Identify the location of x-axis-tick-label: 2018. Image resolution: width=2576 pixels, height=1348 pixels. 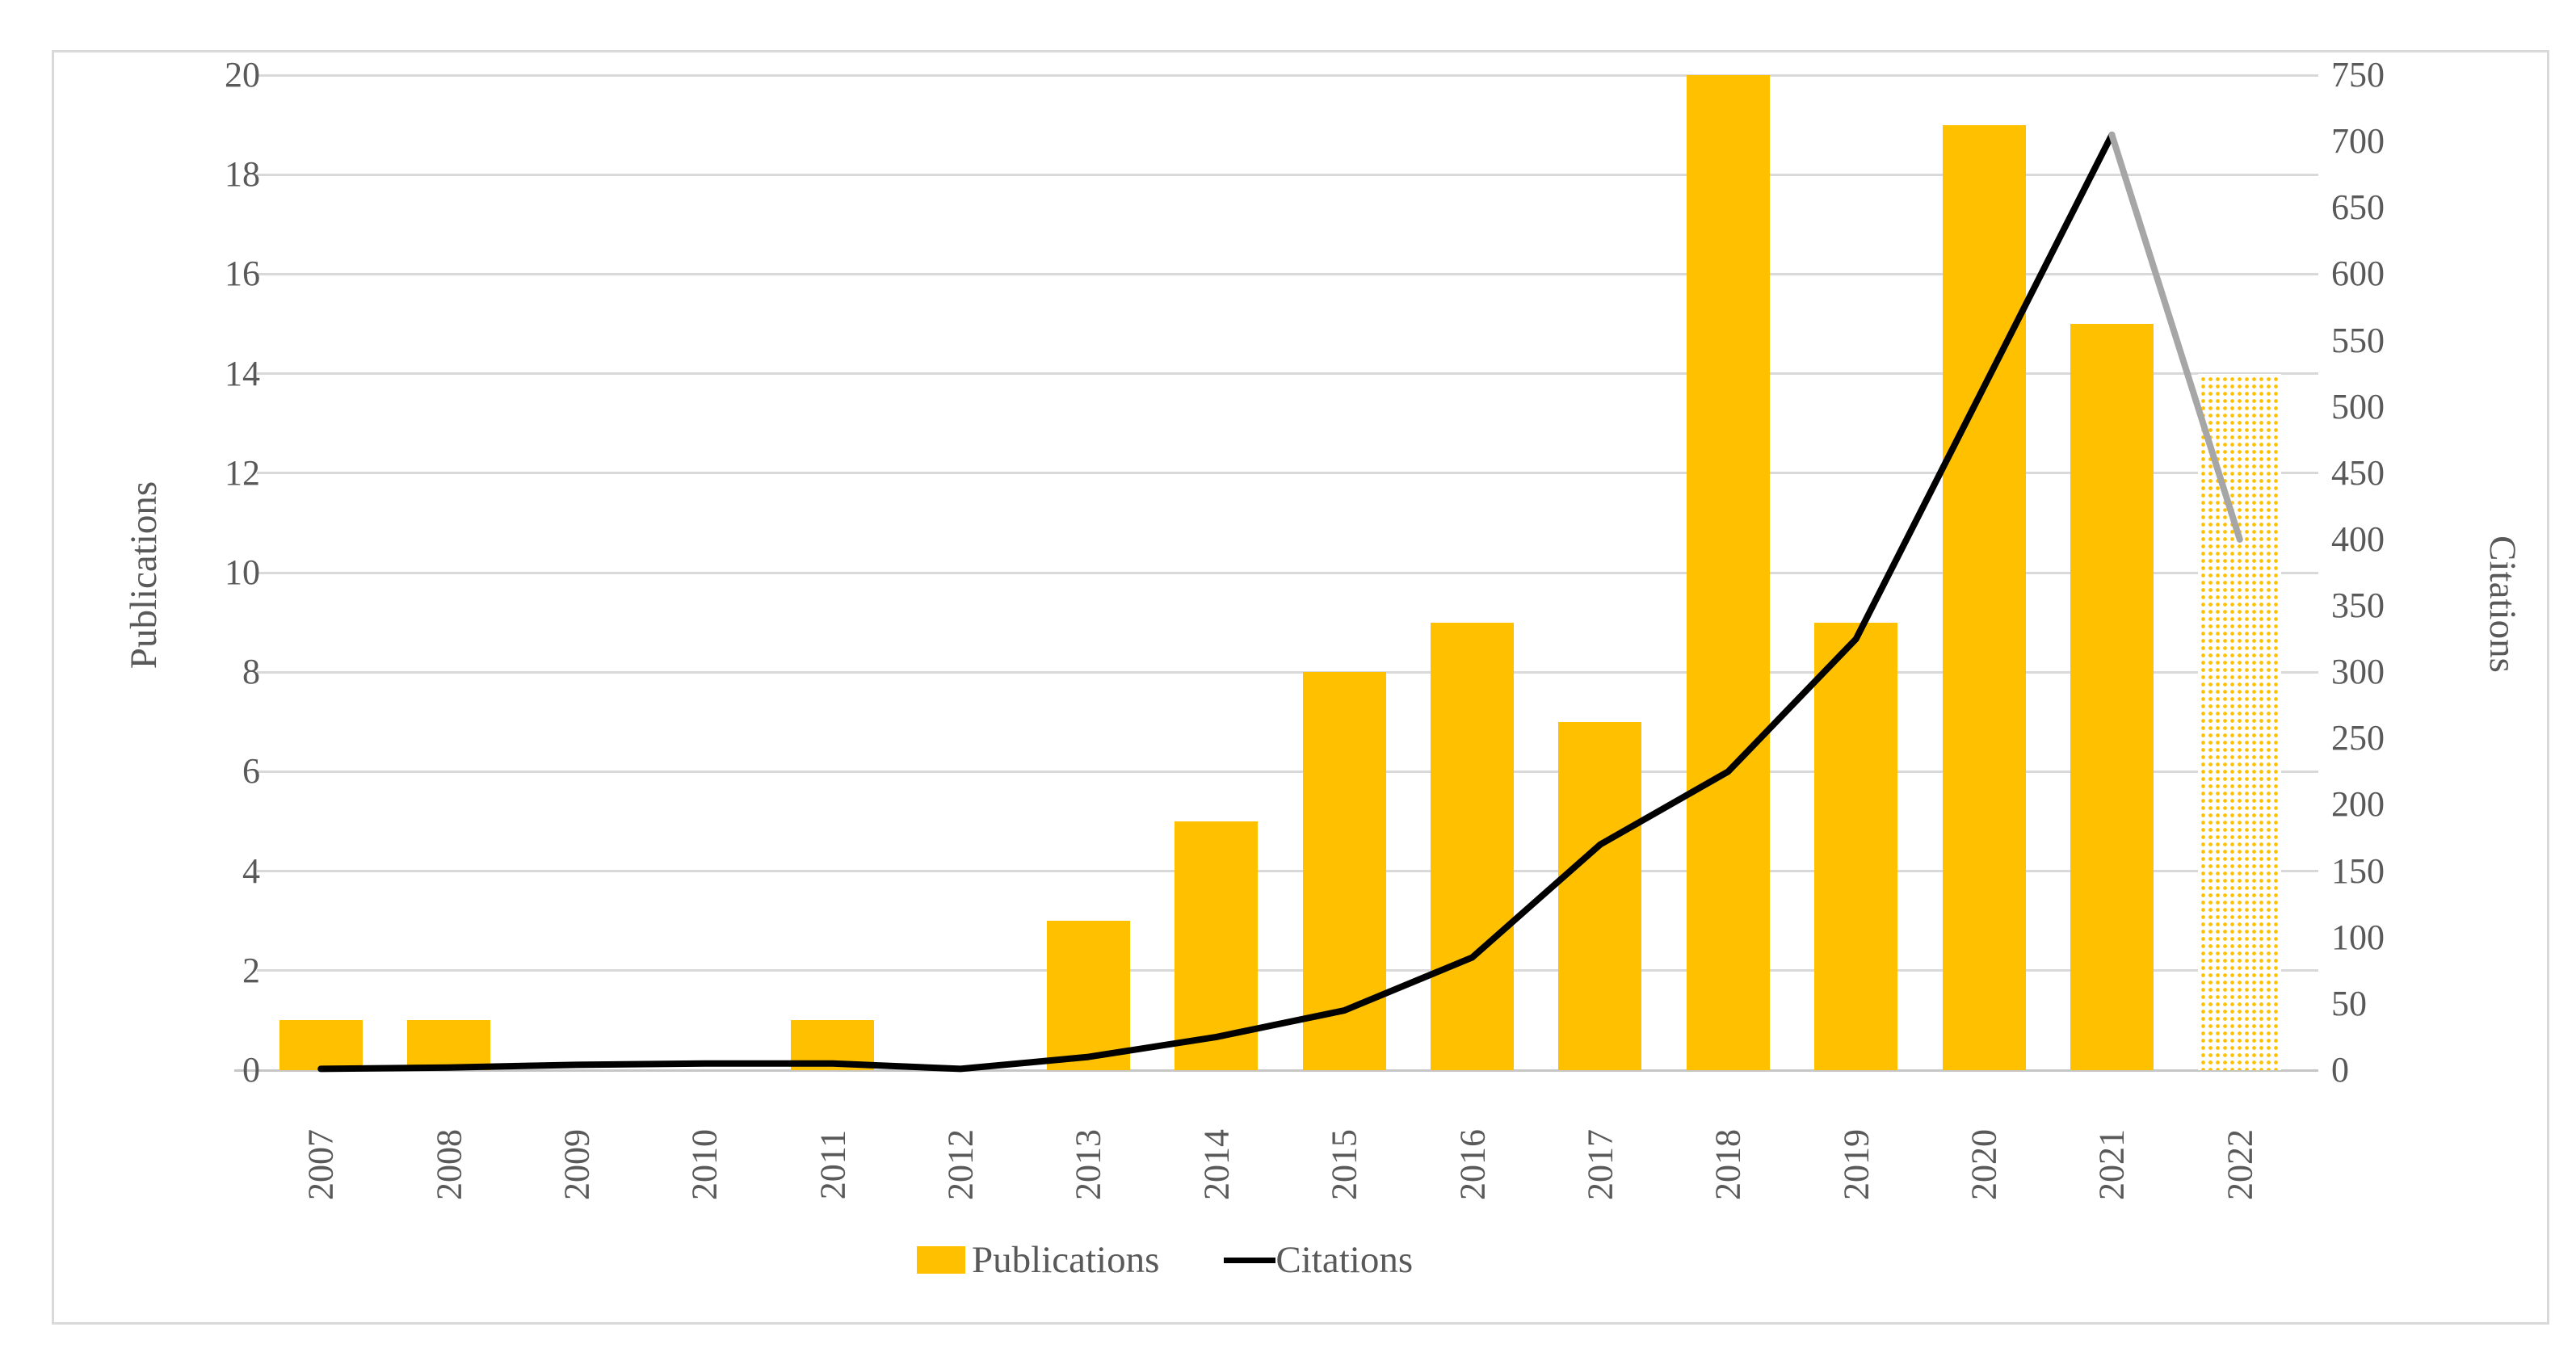
(1728, 1164).